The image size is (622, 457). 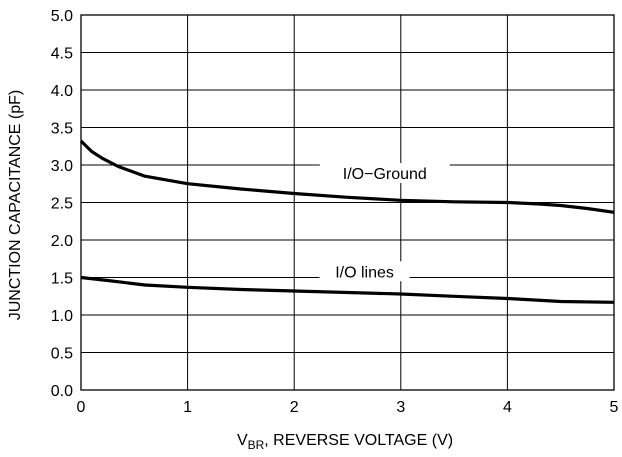 What do you see at coordinates (62, 166) in the screenshot?
I see `y-tick-label: 3.0` at bounding box center [62, 166].